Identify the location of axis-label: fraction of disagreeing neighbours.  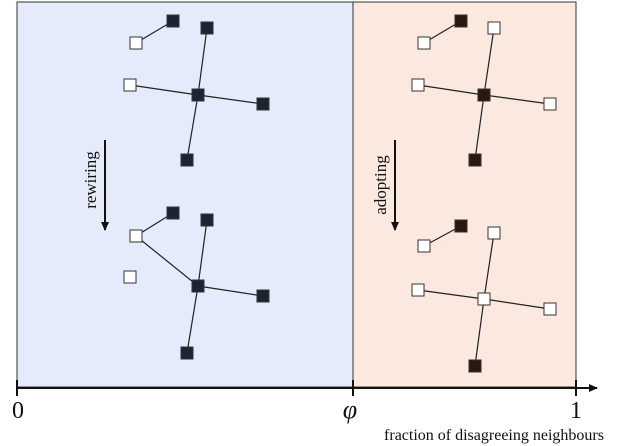
(494, 435).